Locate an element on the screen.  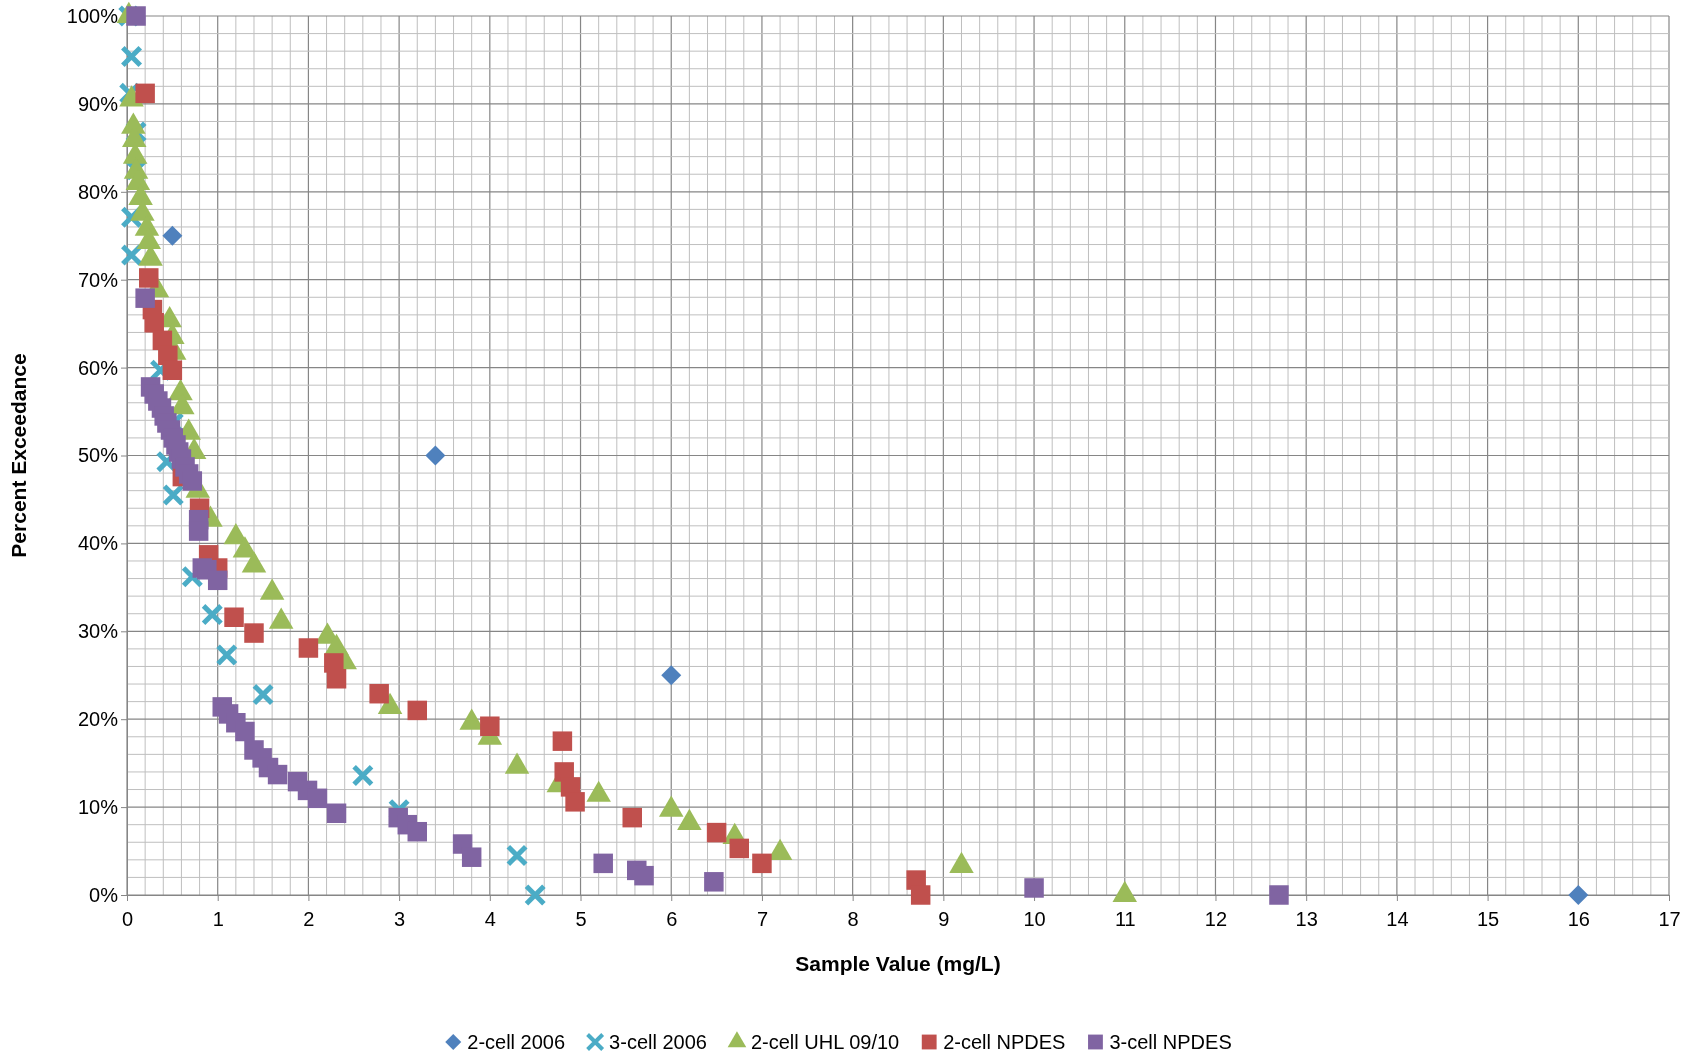
legend-label: 3-cell NPDES is located at coordinates (1170, 1042).